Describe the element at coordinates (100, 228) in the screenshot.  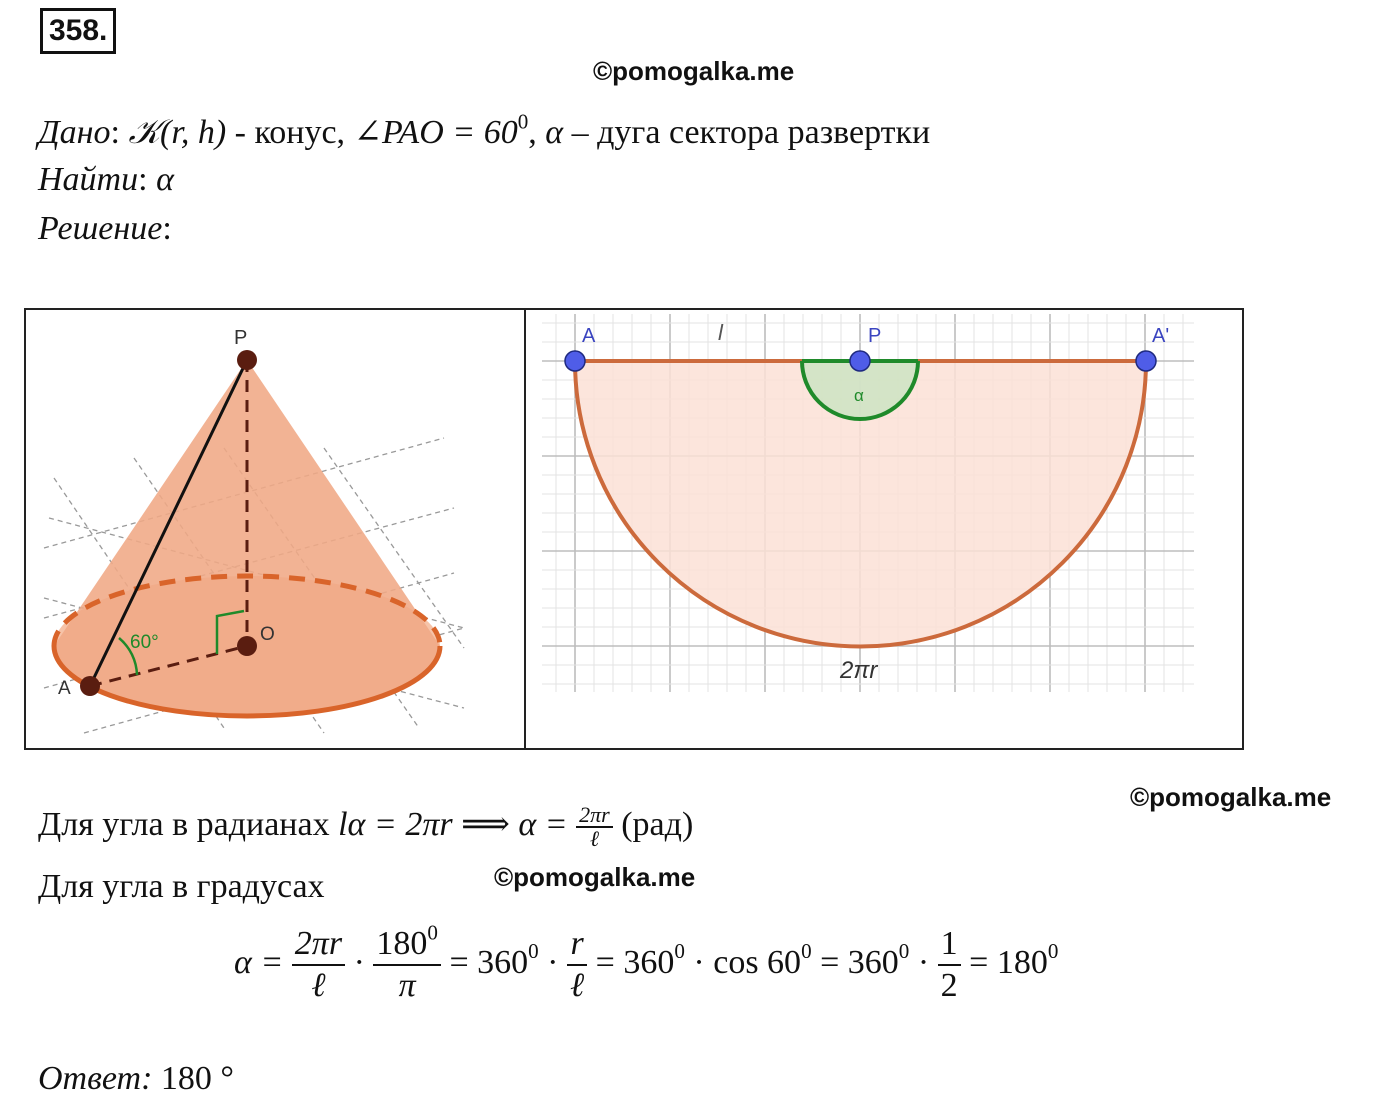
I see `solution-label: Решение` at that location.